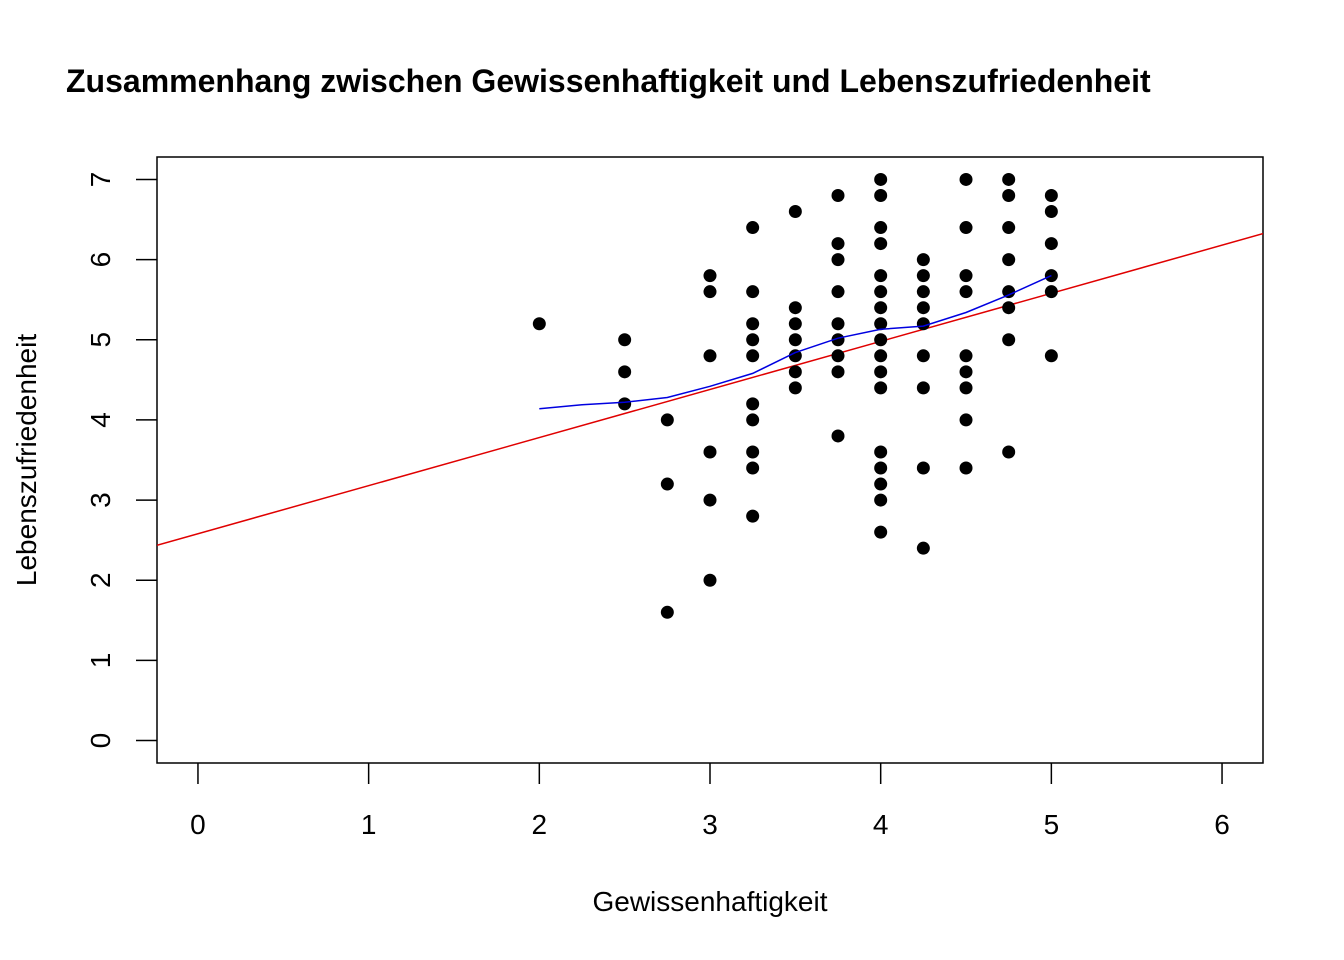  What do you see at coordinates (100, 420) in the screenshot?
I see `y-tick-label: 4` at bounding box center [100, 420].